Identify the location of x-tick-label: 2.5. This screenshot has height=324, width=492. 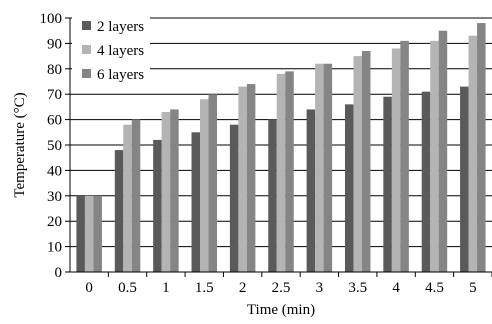
(281, 288).